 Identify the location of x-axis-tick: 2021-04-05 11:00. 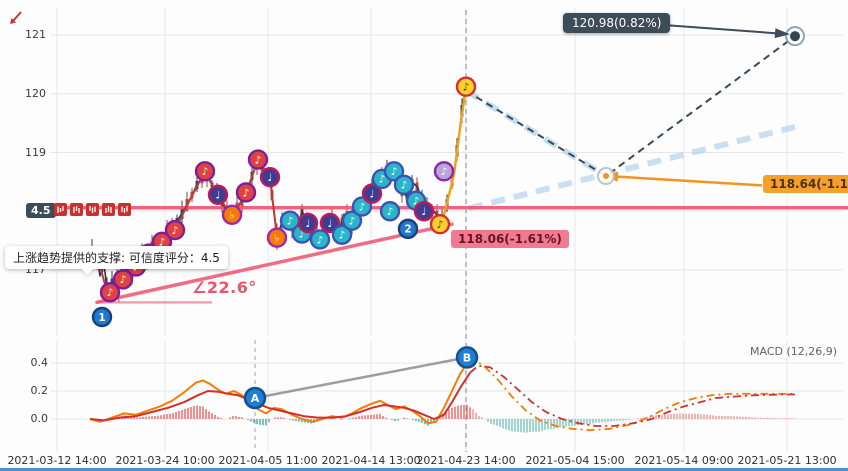
(268, 460).